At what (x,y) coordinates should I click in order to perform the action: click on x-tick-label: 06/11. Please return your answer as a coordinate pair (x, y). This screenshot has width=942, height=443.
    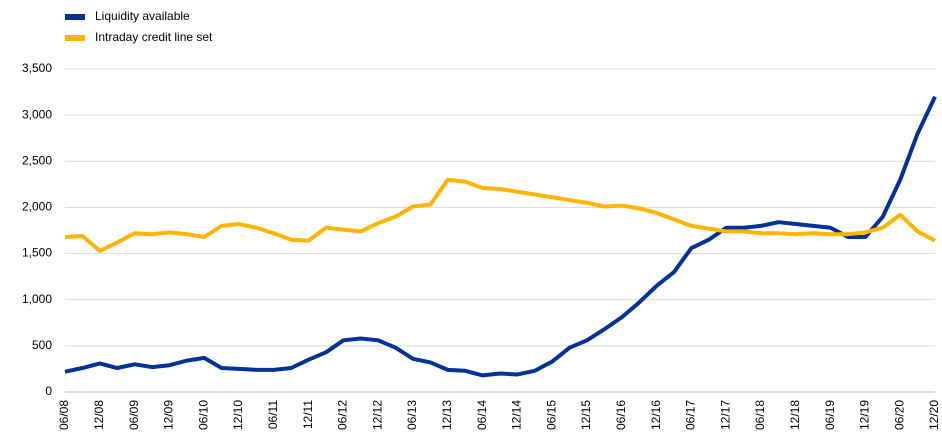
    Looking at the image, I should click on (273, 414).